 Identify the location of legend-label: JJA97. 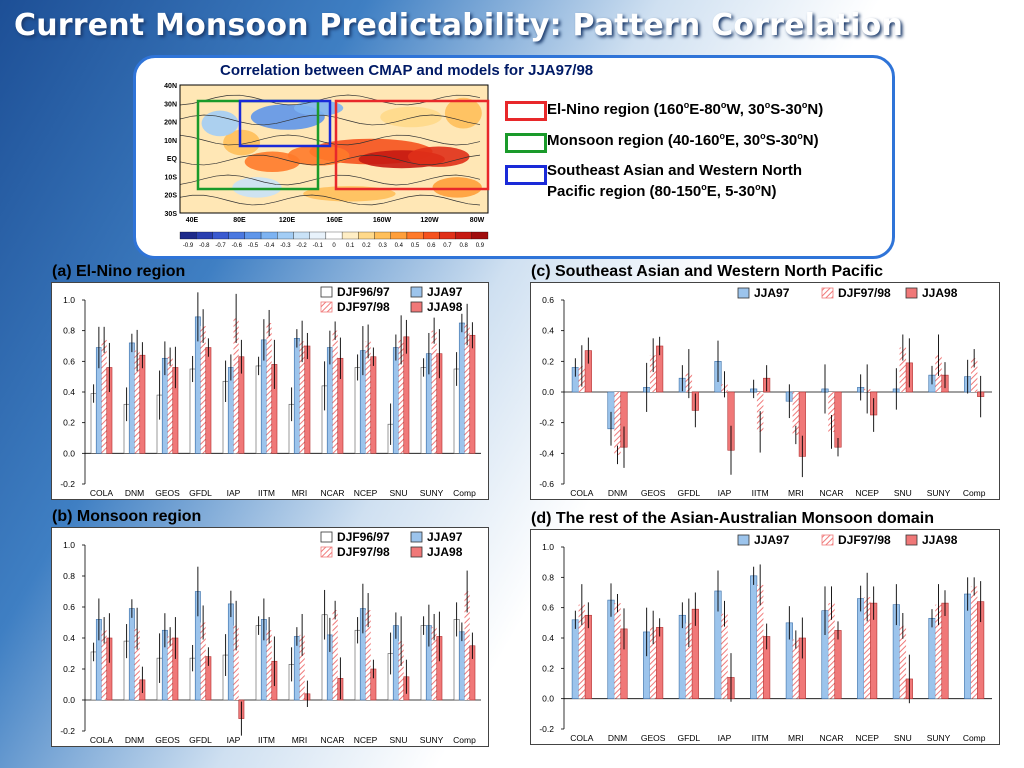
(445, 292).